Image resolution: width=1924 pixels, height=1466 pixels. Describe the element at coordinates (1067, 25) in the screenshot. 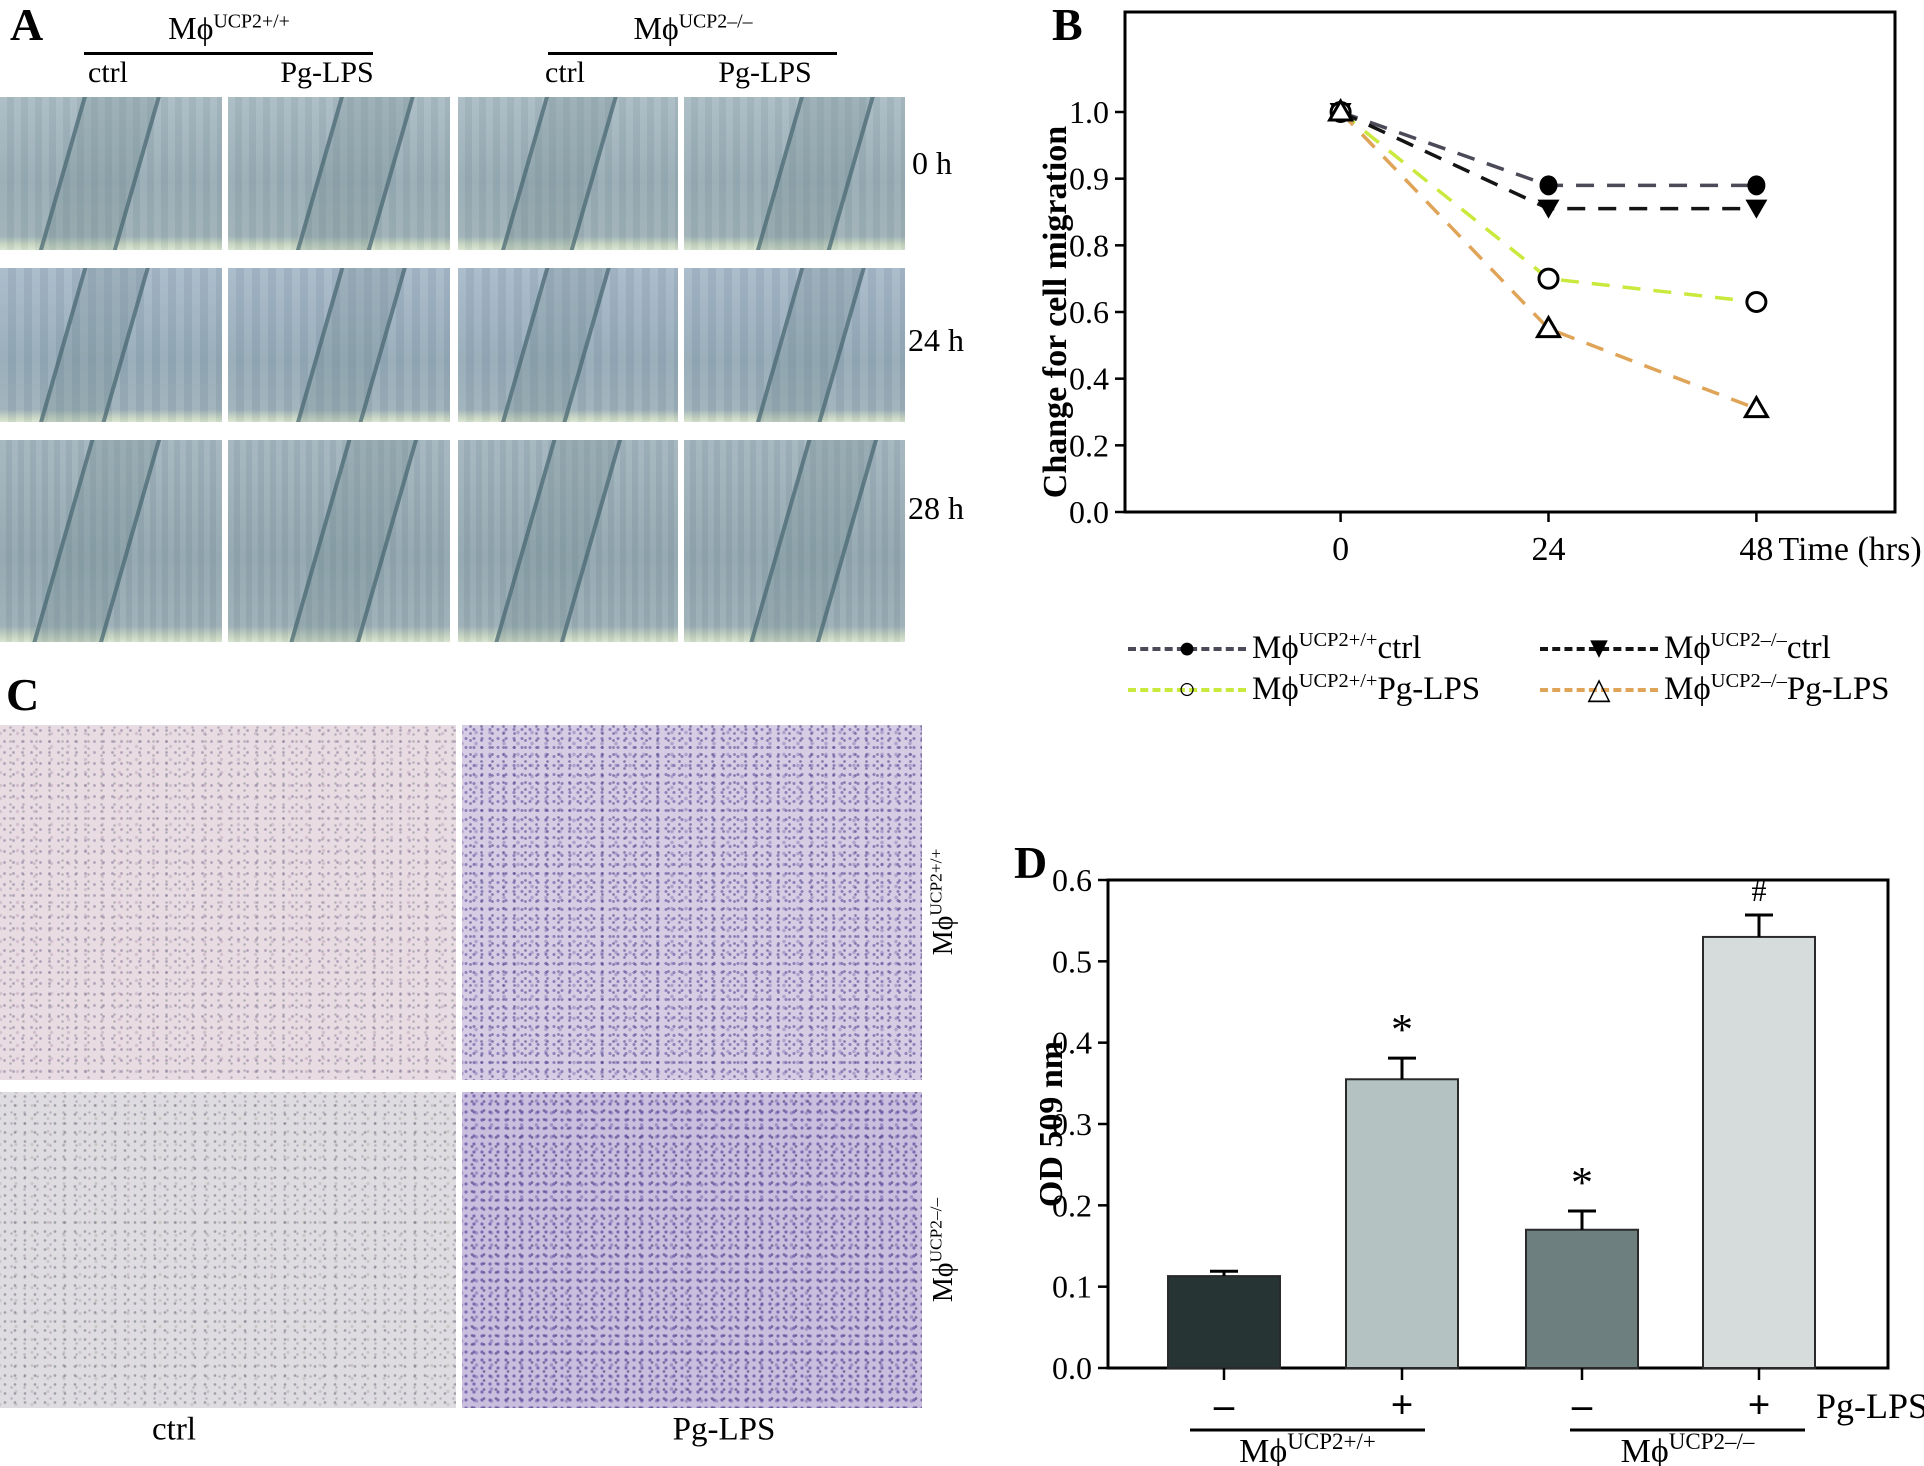

I see `panel-b-letter: B` at that location.